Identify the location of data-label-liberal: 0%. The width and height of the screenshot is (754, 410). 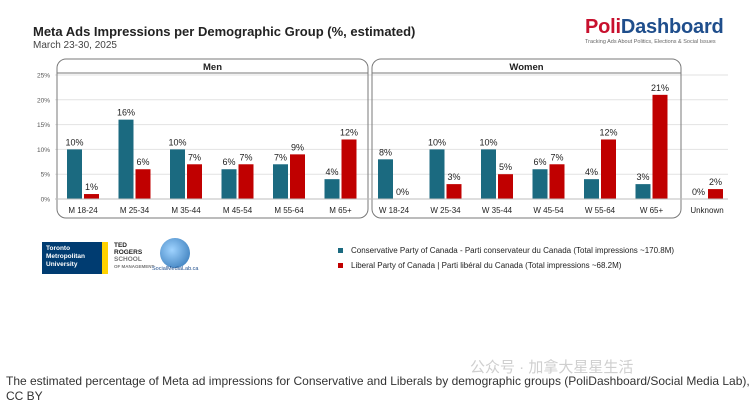
(402, 192).